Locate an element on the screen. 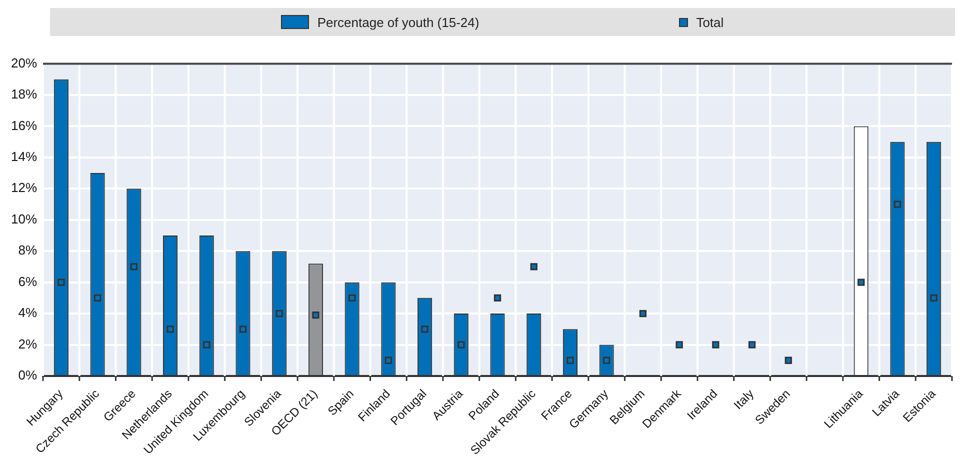 This screenshot has width=960, height=461. legend-label: Percentage of youth (15-24) is located at coordinates (398, 22).